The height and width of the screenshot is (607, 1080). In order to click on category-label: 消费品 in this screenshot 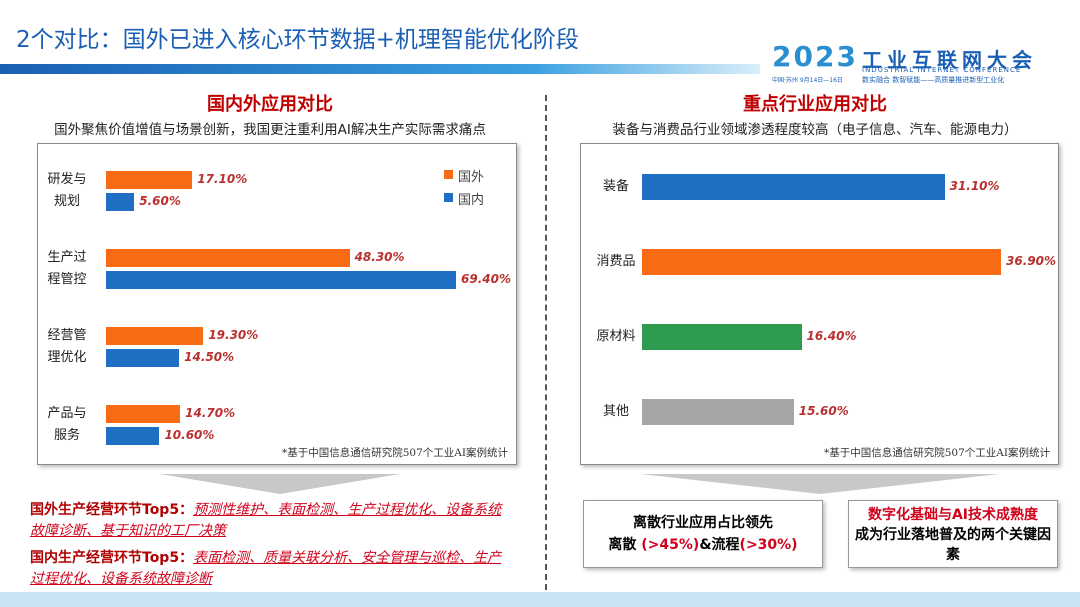, I will do `click(616, 261)`.